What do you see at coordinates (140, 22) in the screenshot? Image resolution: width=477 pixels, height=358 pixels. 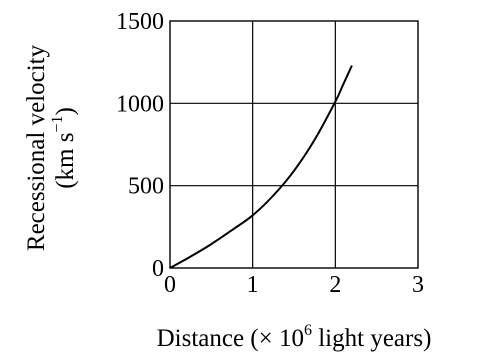 I see `y-tick-label-3: 1500` at bounding box center [140, 22].